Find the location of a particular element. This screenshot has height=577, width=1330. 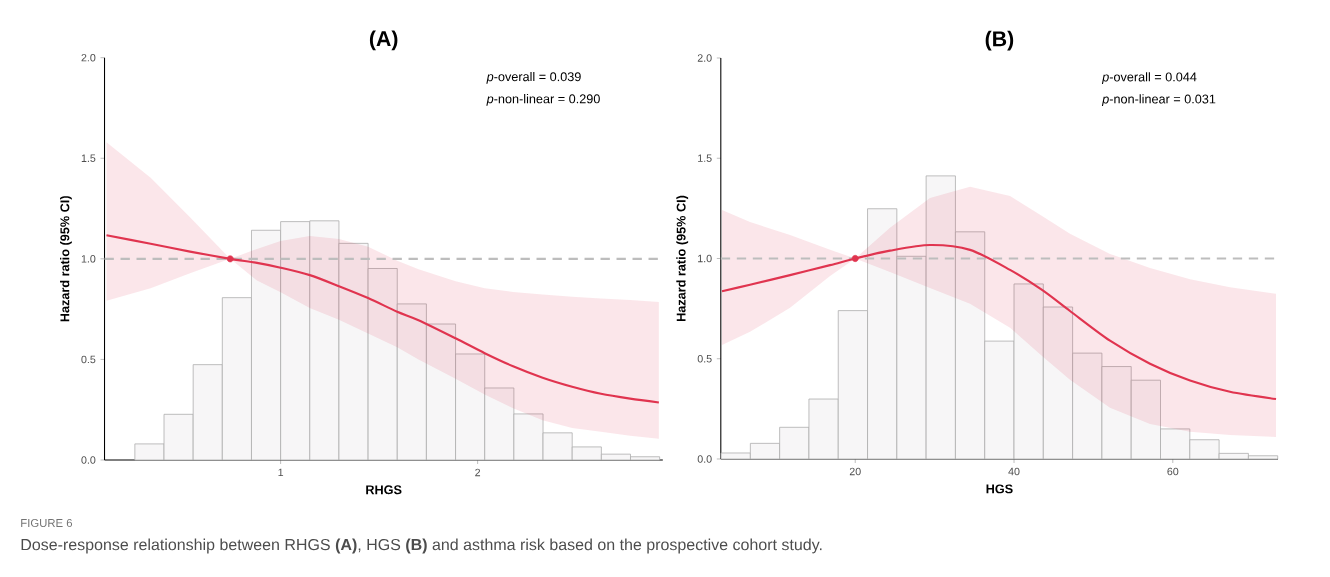

x-tick-label: 20 is located at coordinates (855, 471).